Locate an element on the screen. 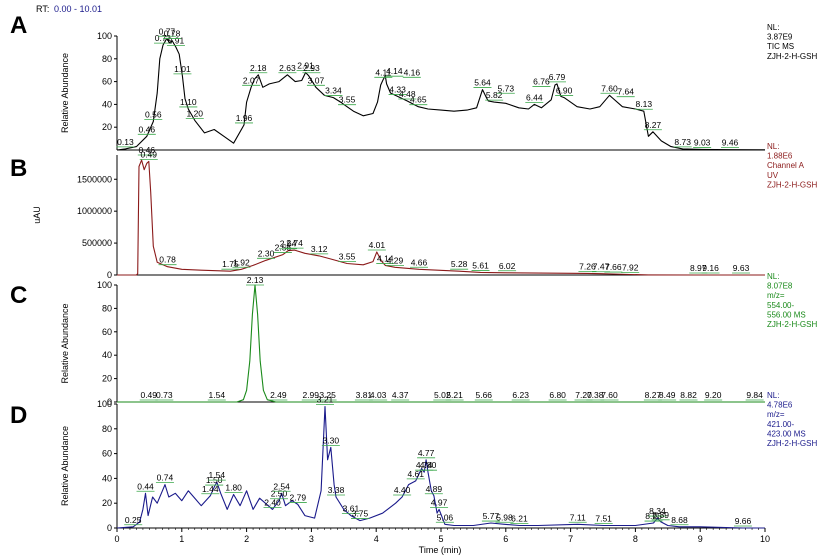 This screenshot has height=556, width=818. x-tick-label: 0 is located at coordinates (116, 539).